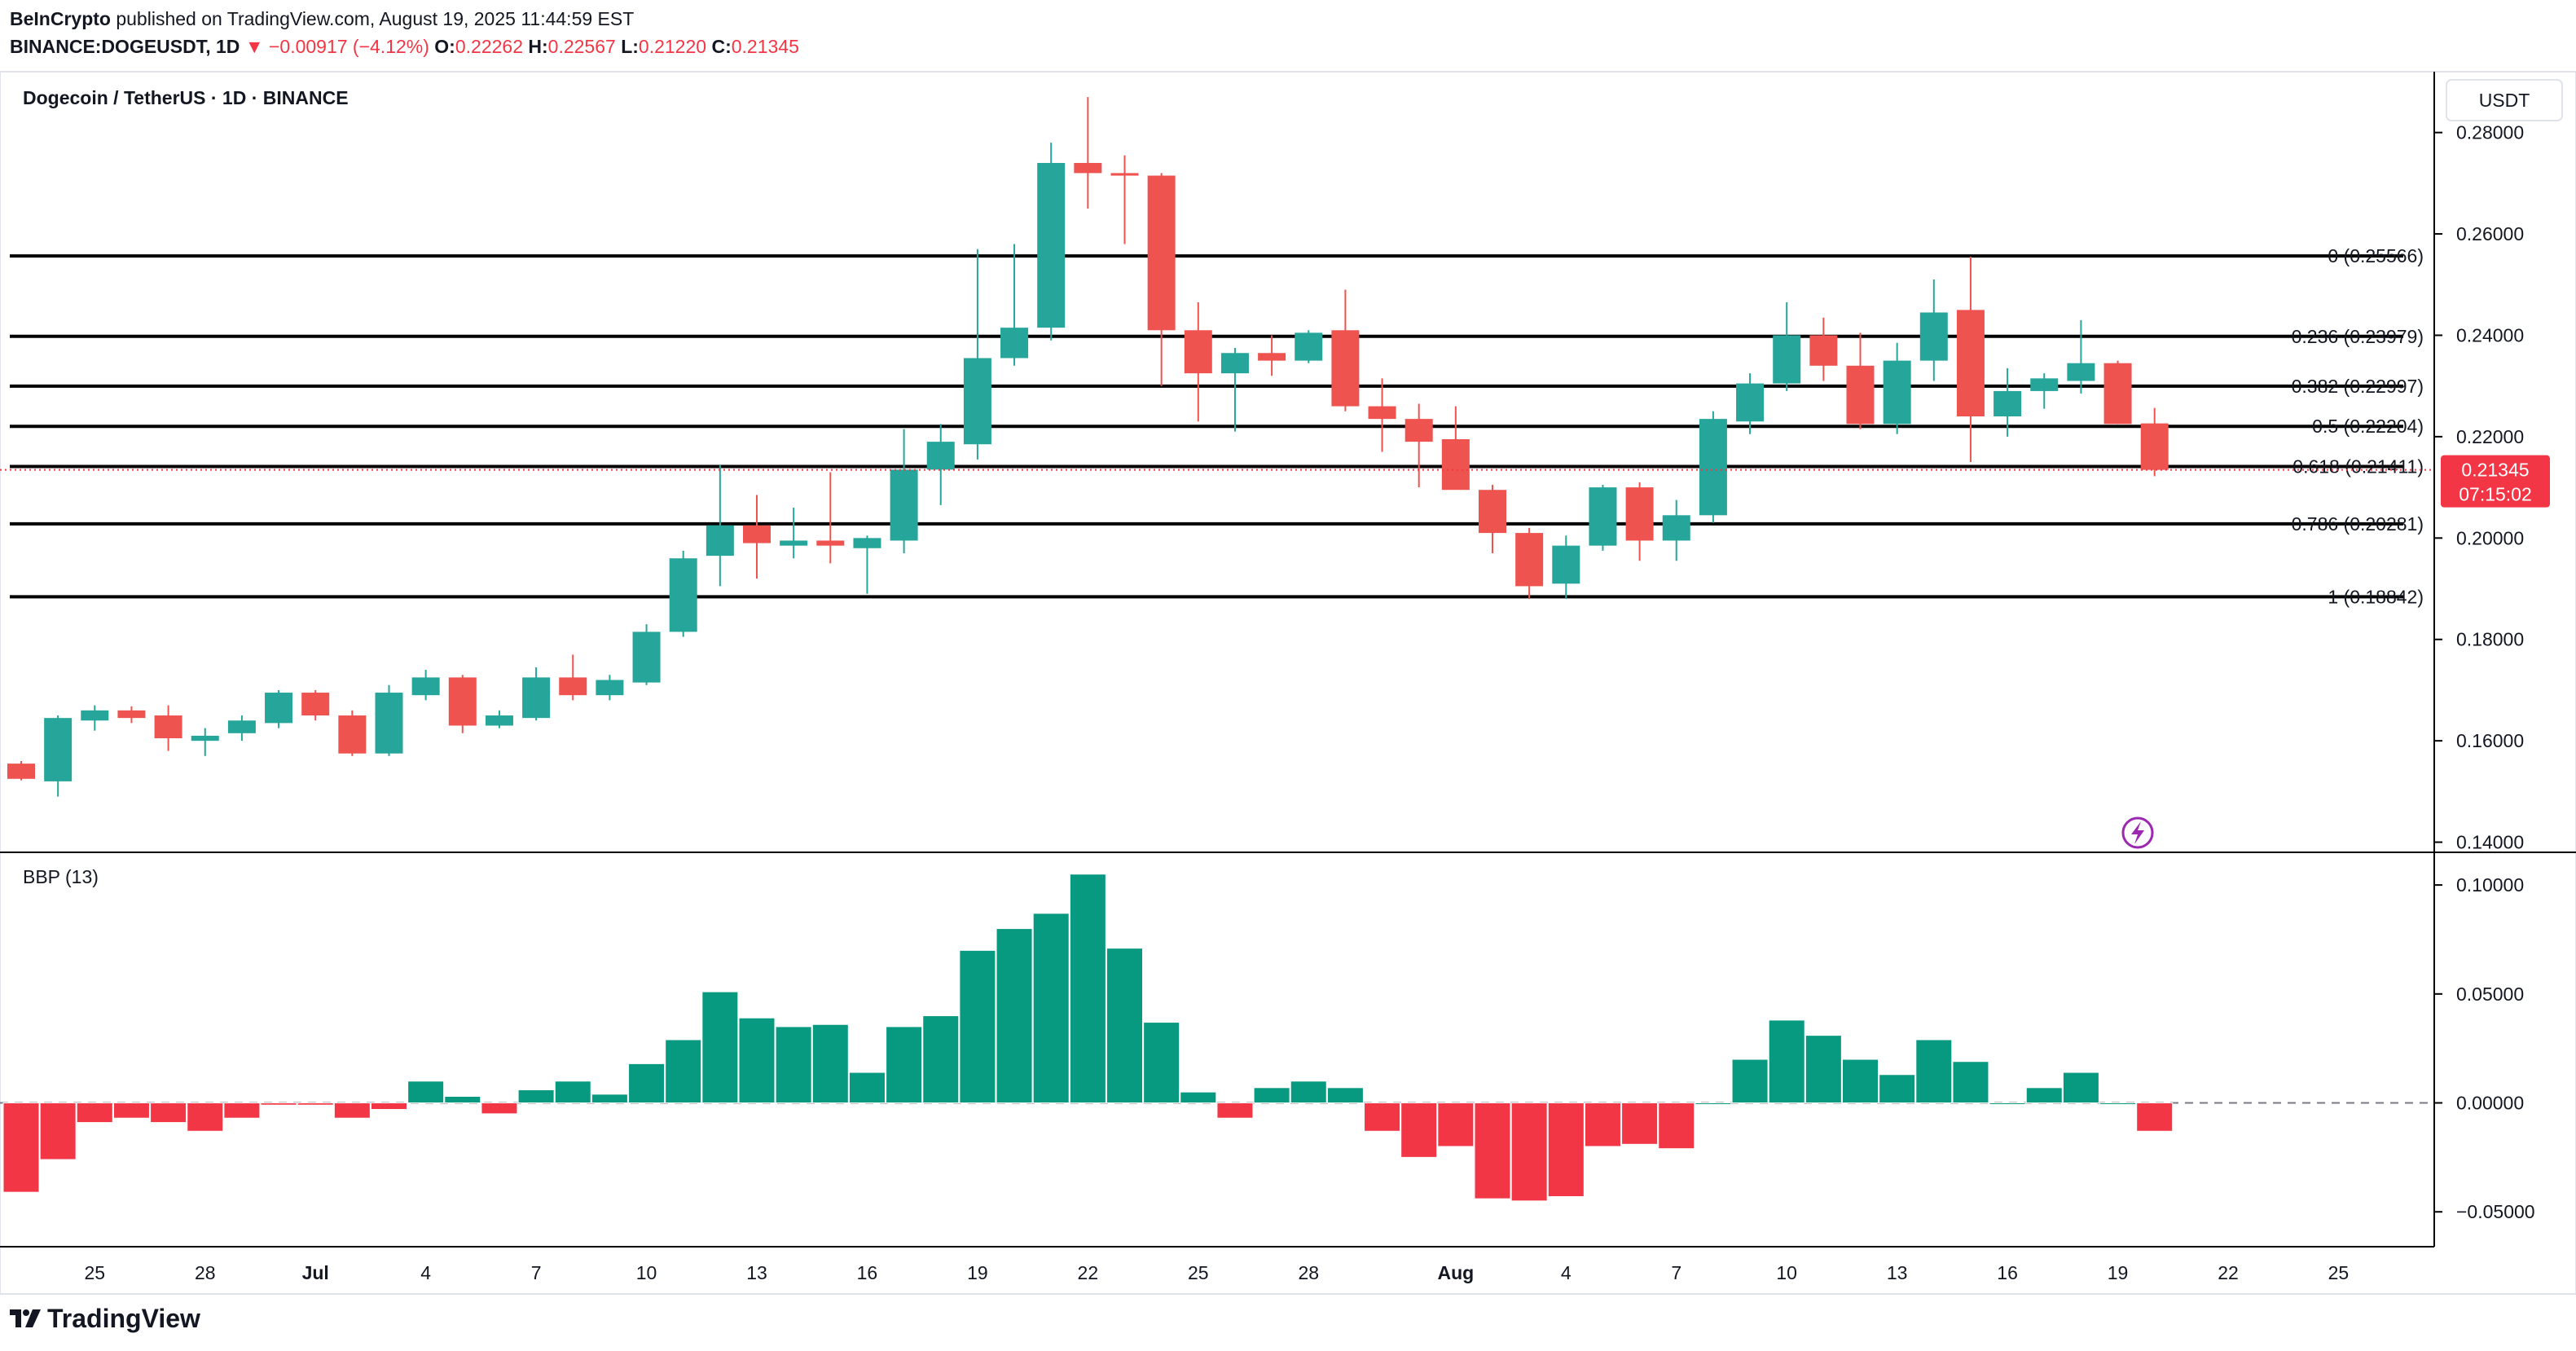 This screenshot has height=1351, width=2576. Describe the element at coordinates (1308, 1272) in the screenshot. I see `time-tick-label: 28` at that location.